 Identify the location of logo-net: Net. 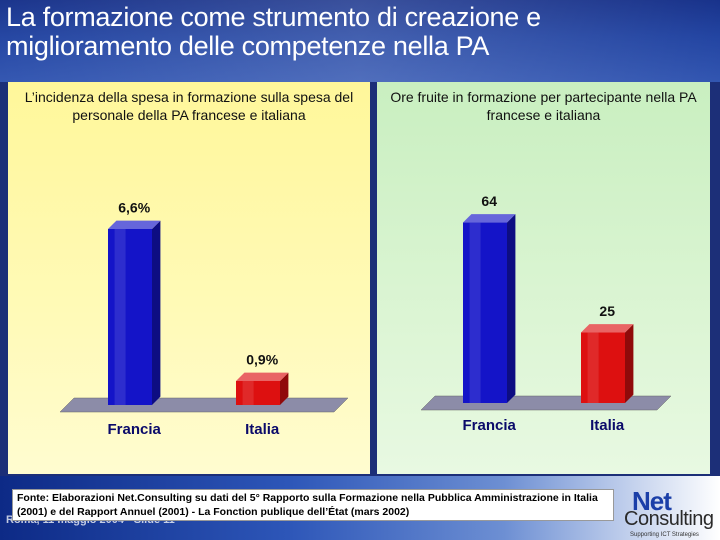
(652, 501).